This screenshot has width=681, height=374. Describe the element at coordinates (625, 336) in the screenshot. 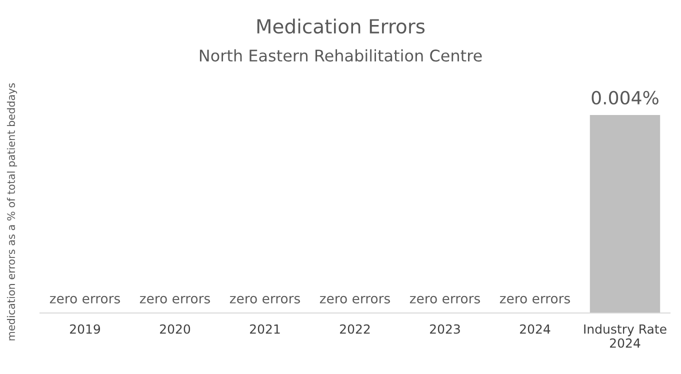

I see `x-tick-label: Industry Rate 2024` at that location.